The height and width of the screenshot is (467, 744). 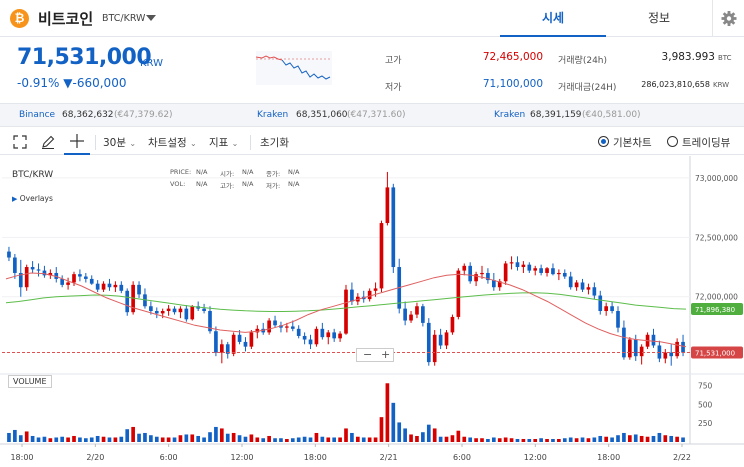 What do you see at coordinates (273, 115) in the screenshot?
I see `exchange-name: Kraken` at bounding box center [273, 115].